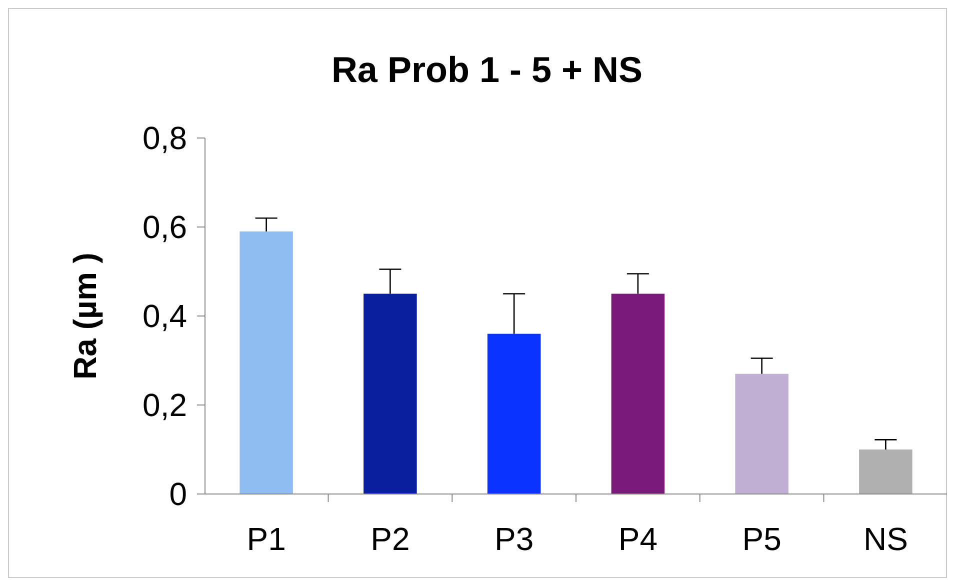 Image resolution: width=955 pixels, height=586 pixels. Describe the element at coordinates (164, 227) in the screenshot. I see `y-tick-label: 0,6` at that location.